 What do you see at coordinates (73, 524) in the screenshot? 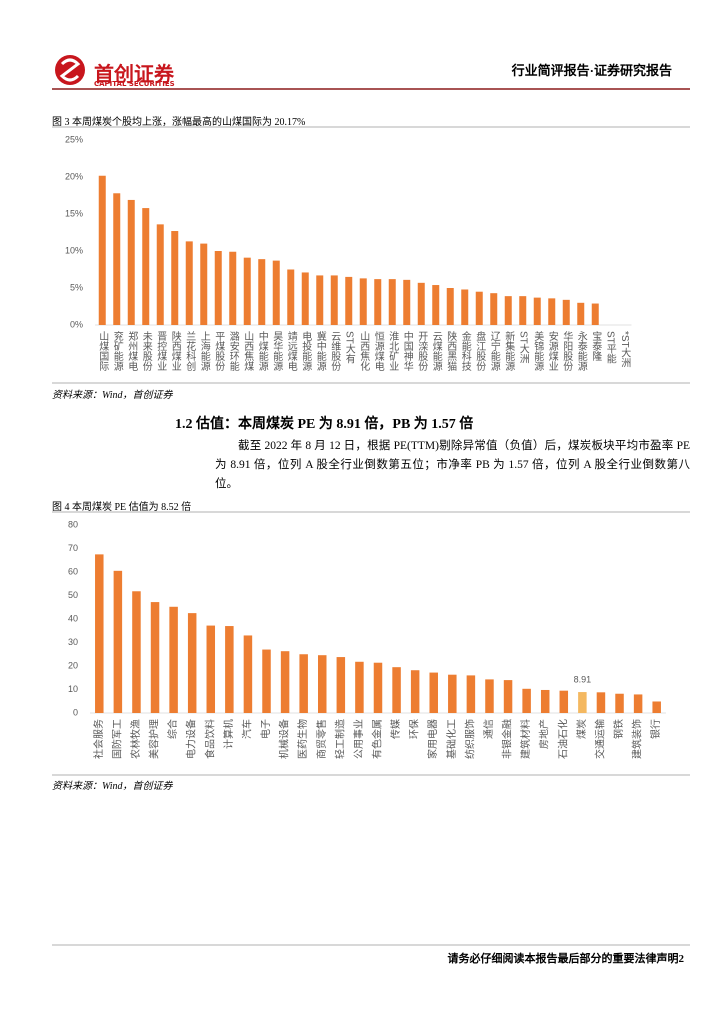
I see `y-tick-label: 80` at bounding box center [73, 524].